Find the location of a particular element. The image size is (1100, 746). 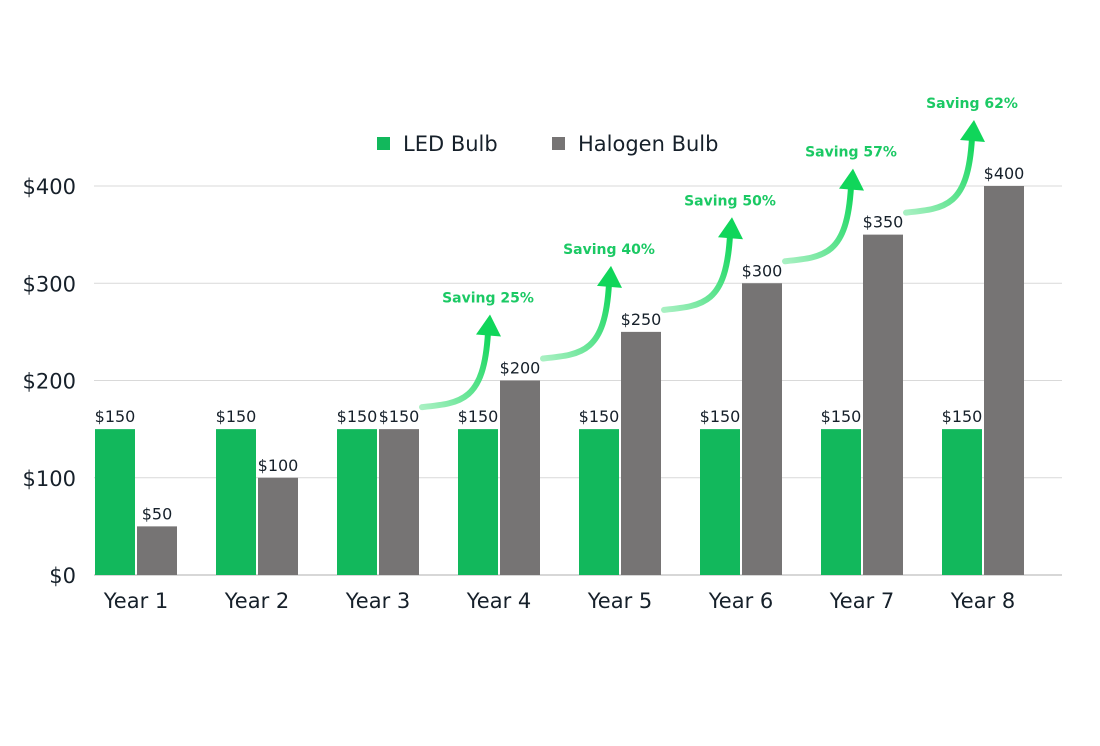

legend: LED Bulb Halogen Bulb is located at coordinates (547, 144).